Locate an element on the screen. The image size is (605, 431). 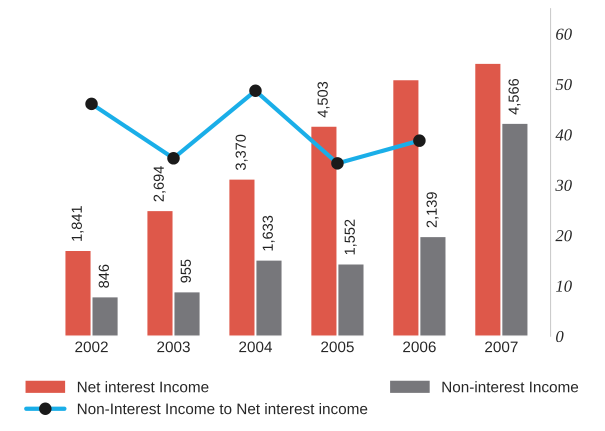
legend-label: Net interest Income is located at coordinates (143, 386).